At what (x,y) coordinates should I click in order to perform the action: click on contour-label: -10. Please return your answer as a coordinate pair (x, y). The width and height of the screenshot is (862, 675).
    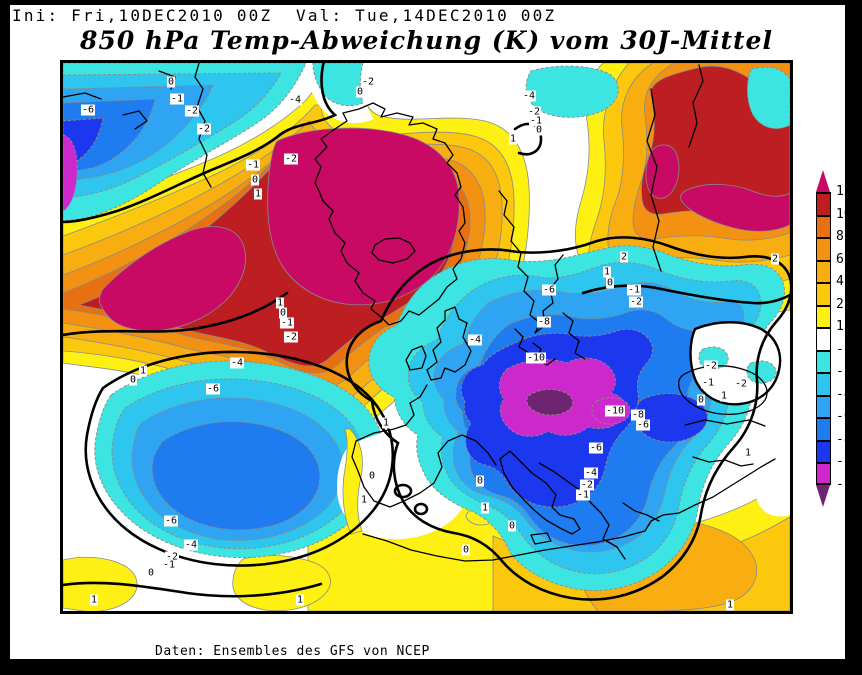
    Looking at the image, I should click on (536, 358).